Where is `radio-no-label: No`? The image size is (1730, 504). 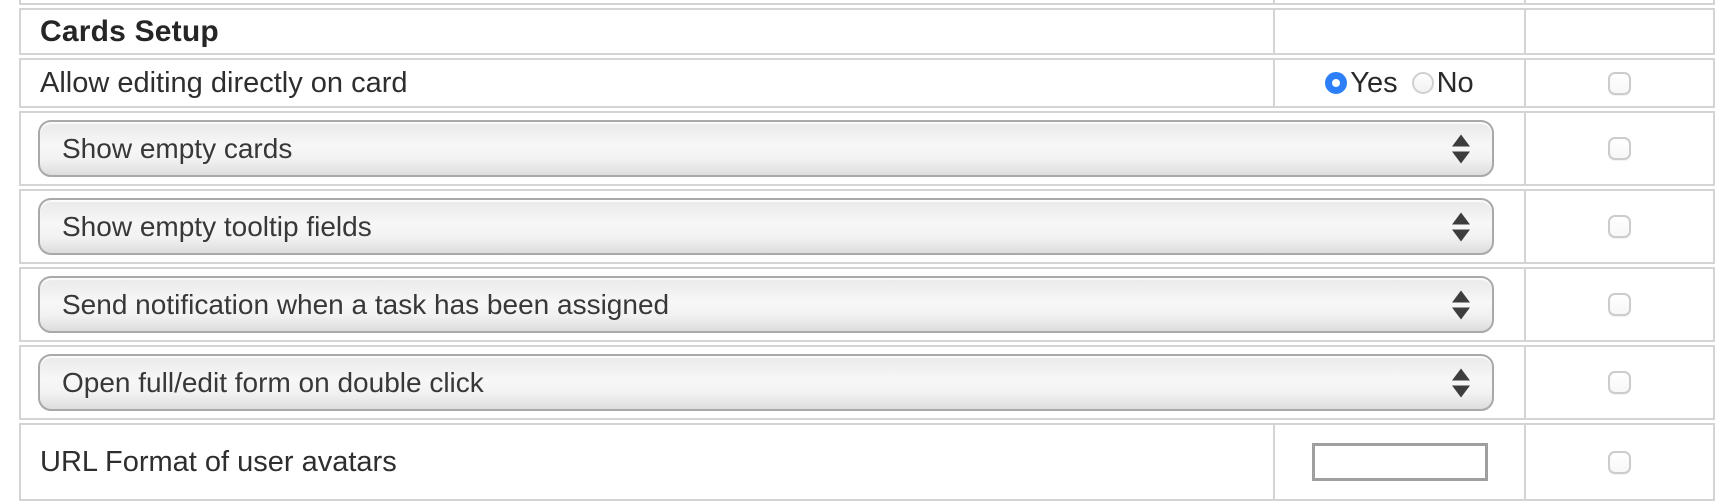 radio-no-label: No is located at coordinates (1455, 82).